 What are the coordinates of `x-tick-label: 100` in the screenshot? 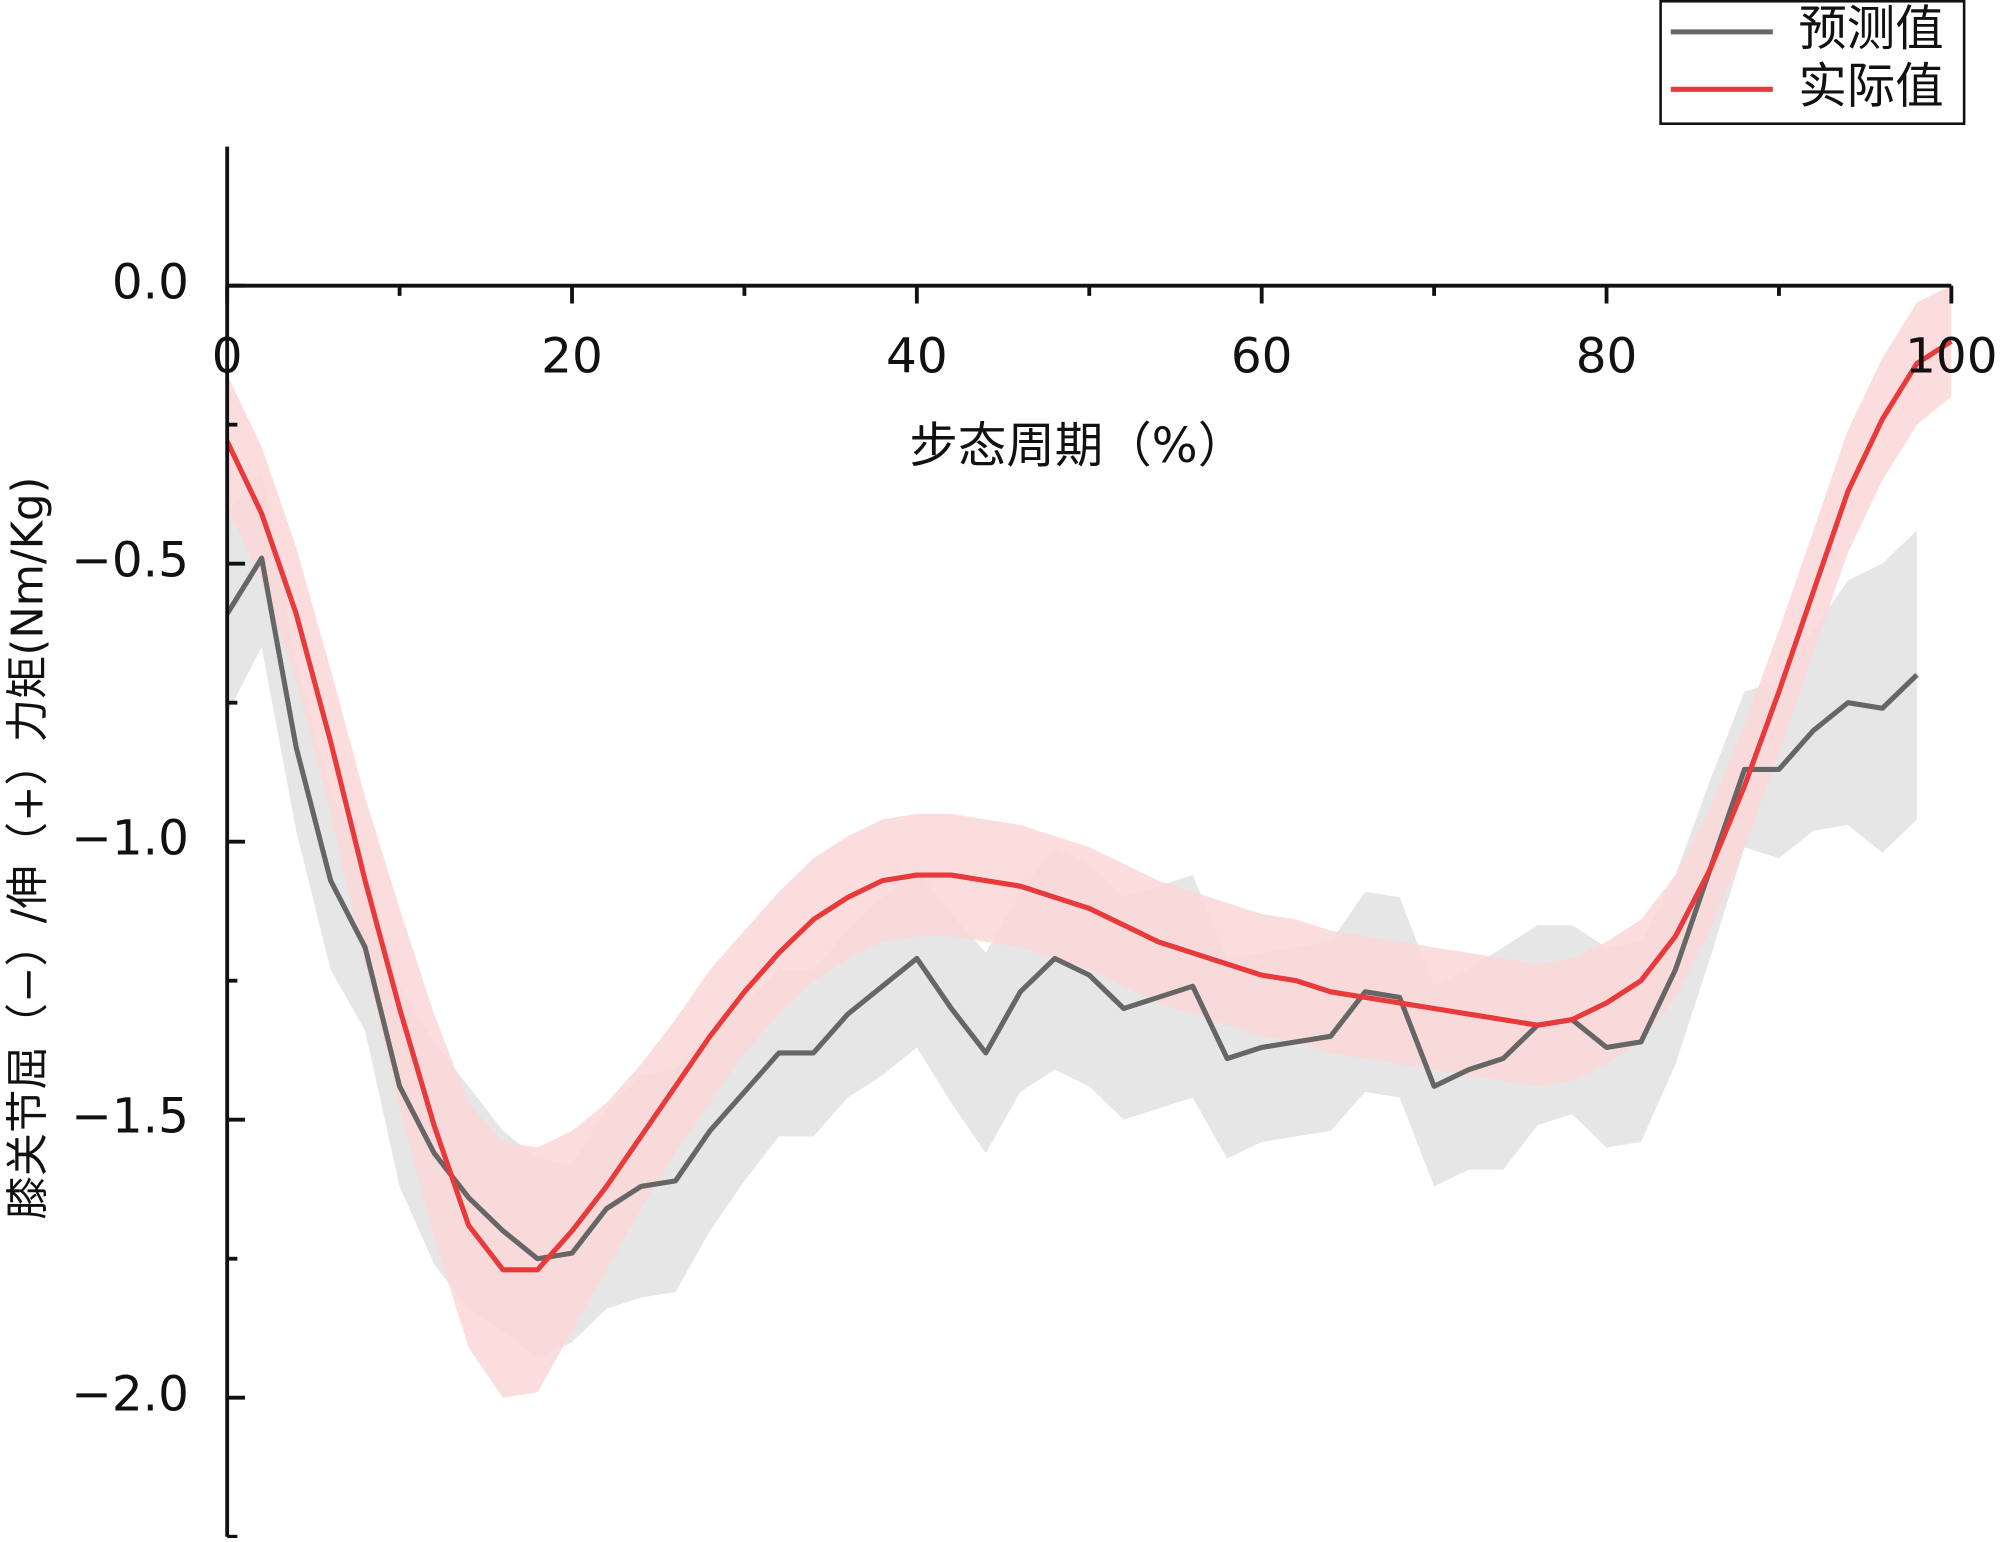 It's located at (1951, 357).